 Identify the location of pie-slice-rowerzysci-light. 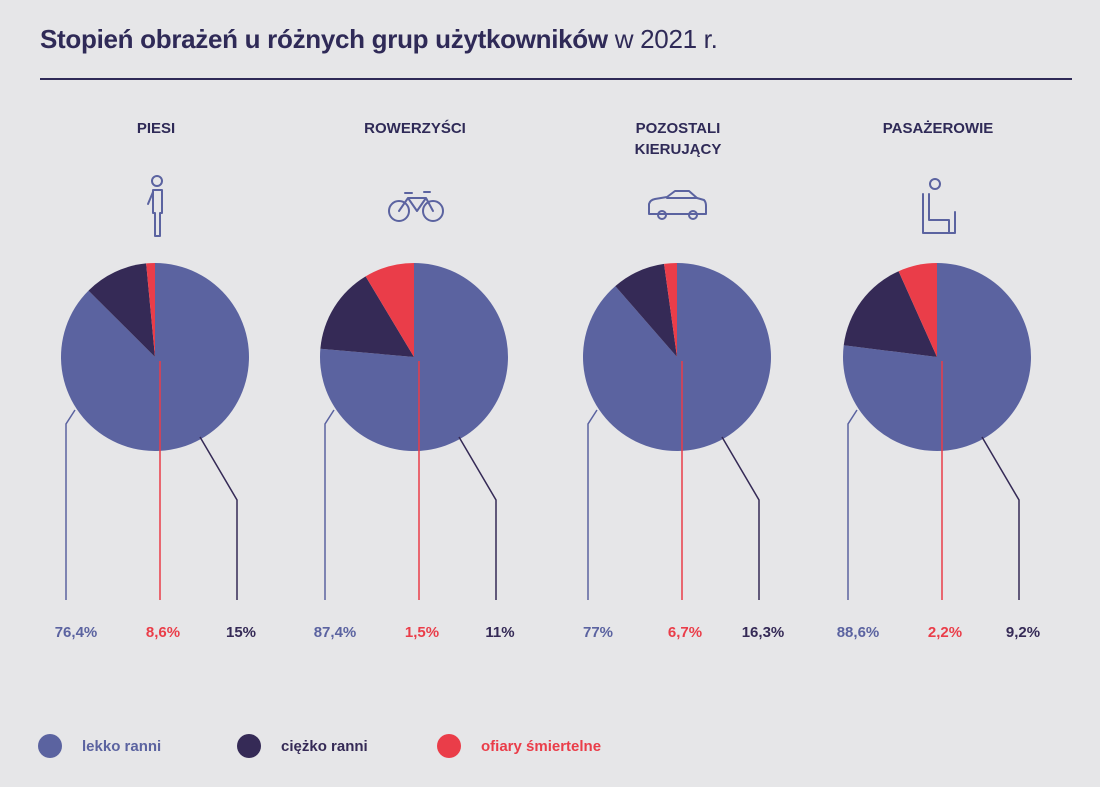
(413, 357).